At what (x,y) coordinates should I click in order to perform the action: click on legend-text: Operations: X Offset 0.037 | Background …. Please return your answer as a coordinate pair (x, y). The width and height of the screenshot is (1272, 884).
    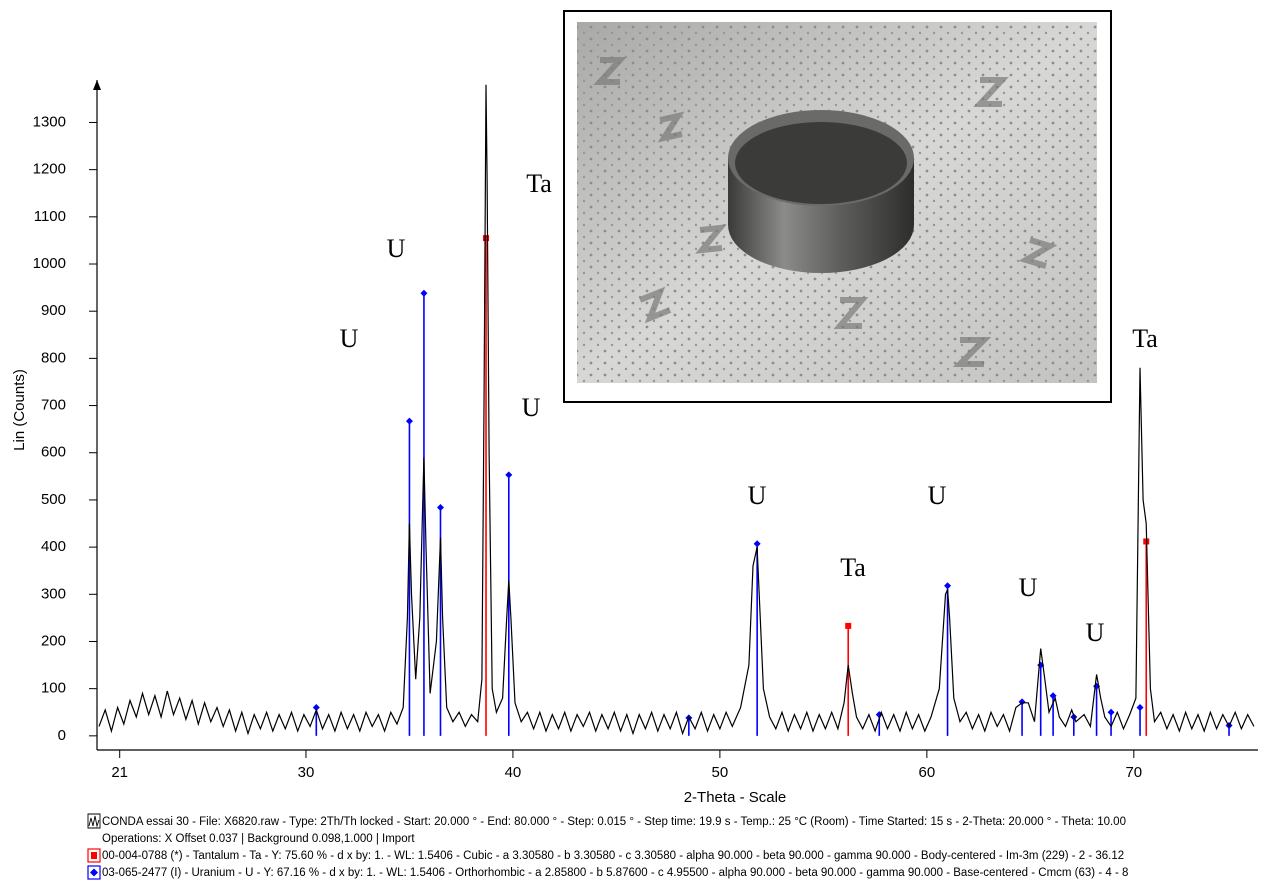
    Looking at the image, I should click on (258, 839).